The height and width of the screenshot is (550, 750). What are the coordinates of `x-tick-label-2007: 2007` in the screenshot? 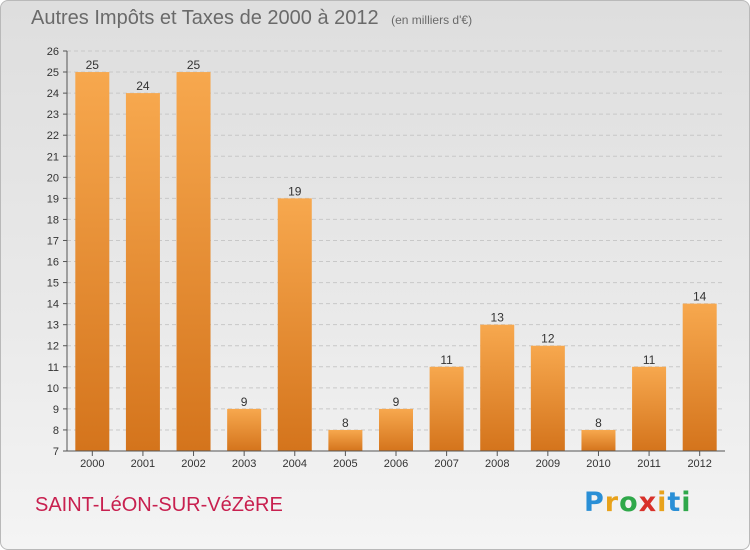 It's located at (446, 464).